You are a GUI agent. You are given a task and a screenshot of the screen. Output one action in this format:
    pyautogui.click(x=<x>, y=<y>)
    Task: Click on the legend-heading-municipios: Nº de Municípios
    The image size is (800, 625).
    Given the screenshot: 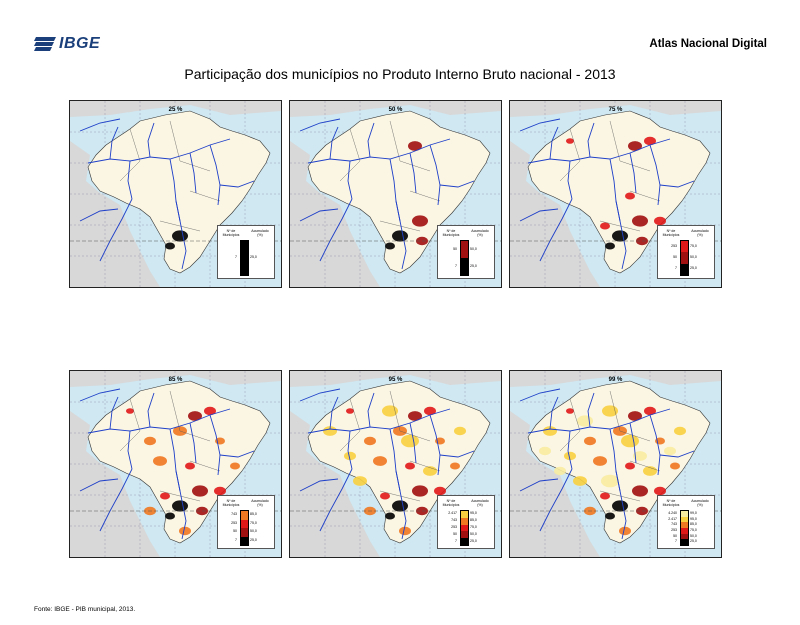 What is the action you would take?
    pyautogui.click(x=231, y=503)
    